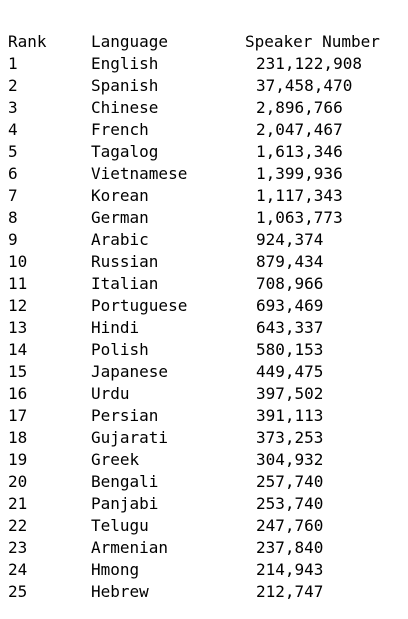 The image size is (408, 619). Describe the element at coordinates (18, 283) in the screenshot. I see `rank-cell: 11` at that location.